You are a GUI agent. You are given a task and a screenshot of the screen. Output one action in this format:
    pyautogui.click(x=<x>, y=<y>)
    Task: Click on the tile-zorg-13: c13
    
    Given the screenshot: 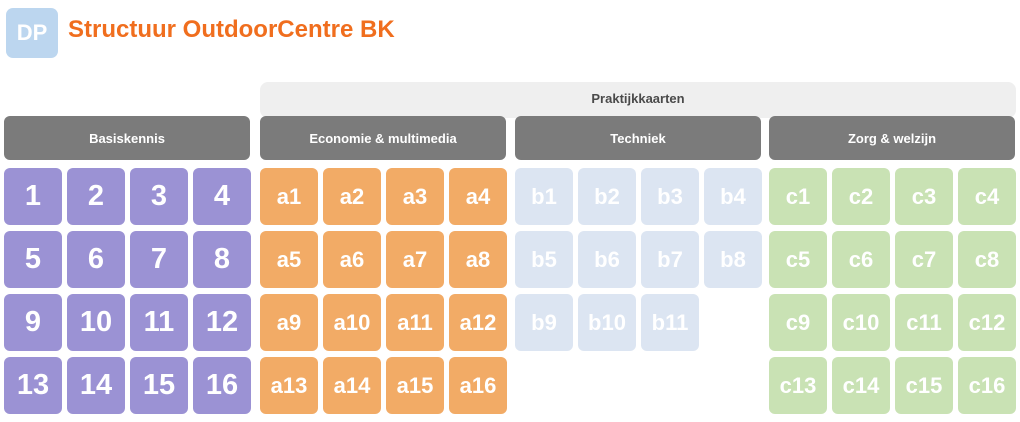 What is the action you would take?
    pyautogui.click(x=798, y=385)
    